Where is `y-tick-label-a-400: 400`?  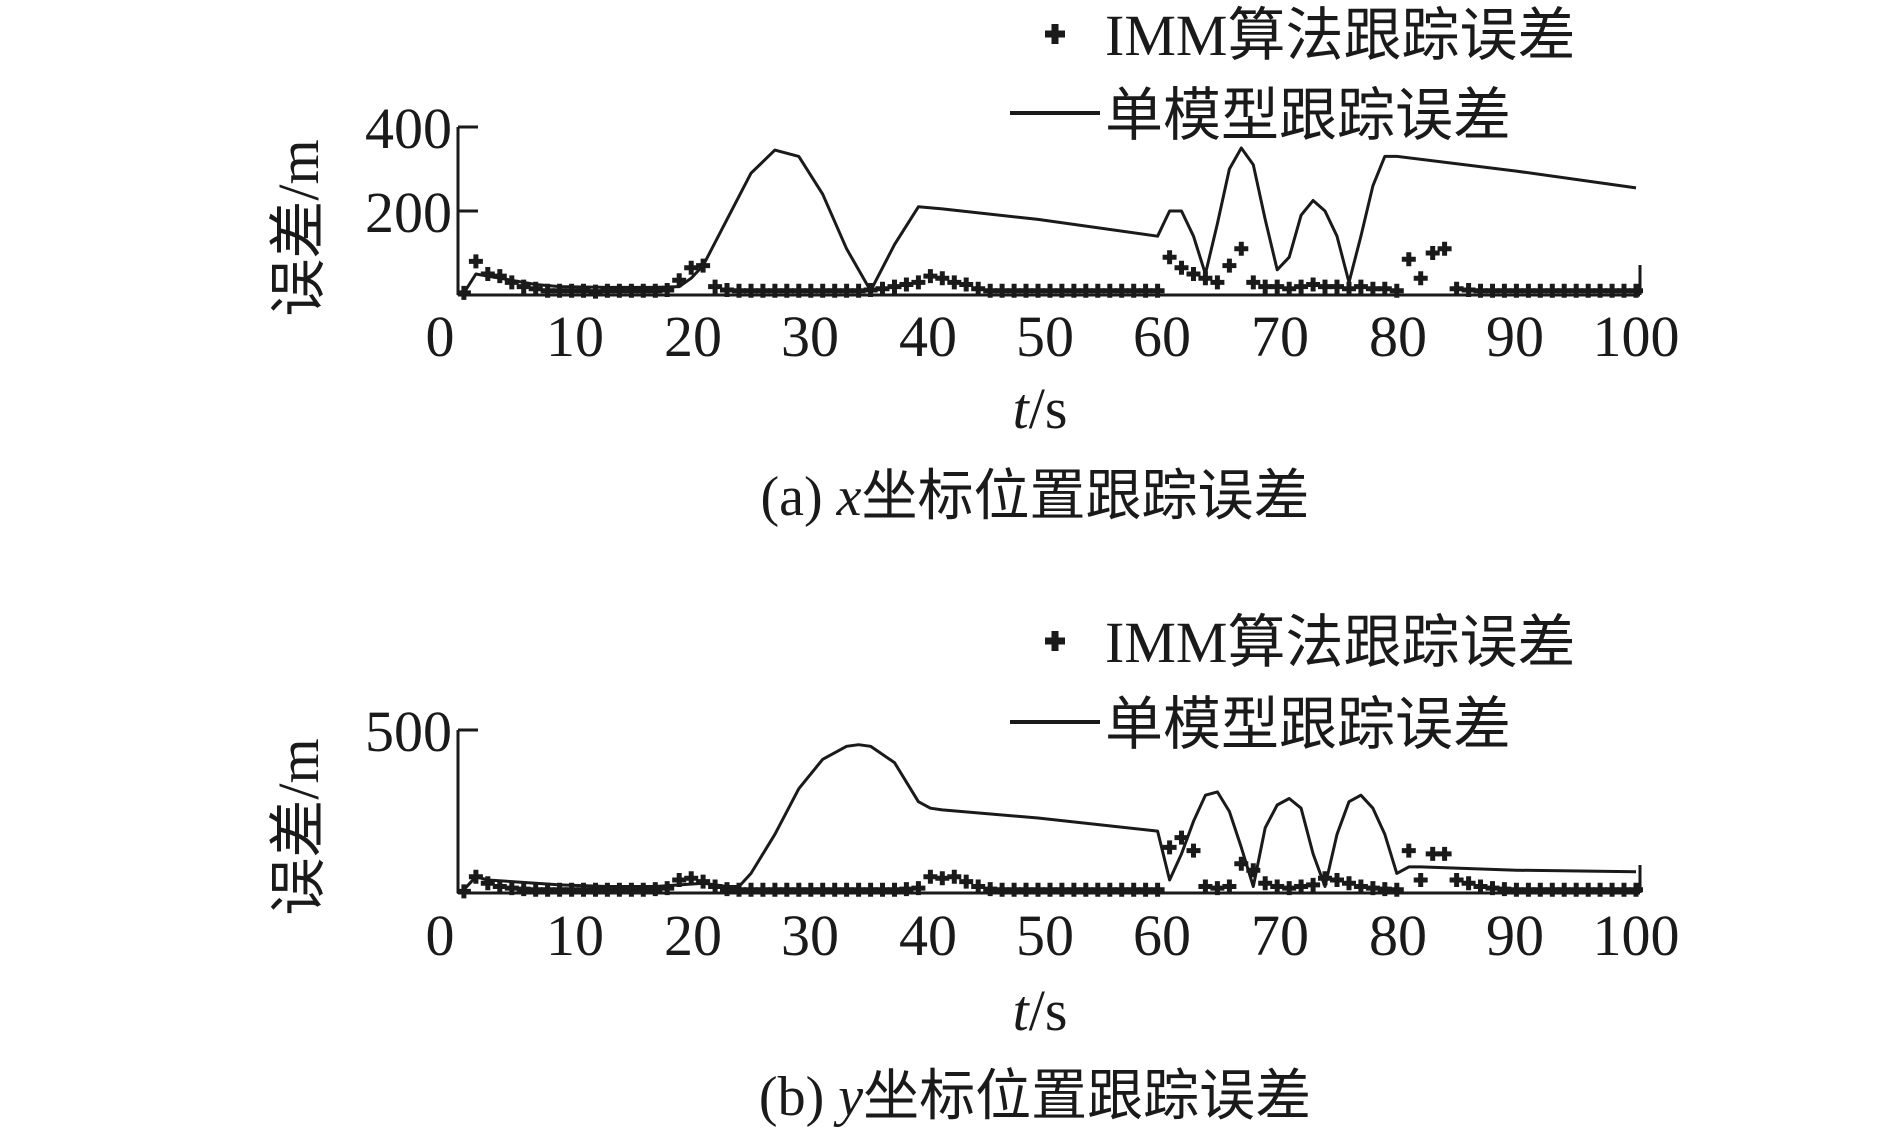
y-tick-label-a-400: 400 is located at coordinates (408, 128).